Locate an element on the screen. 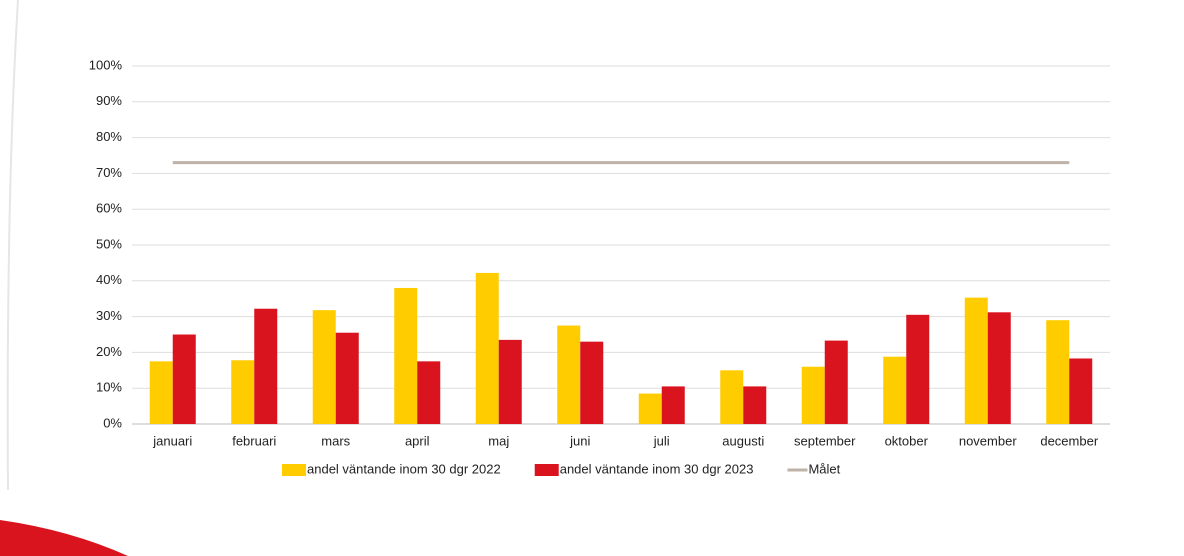  x-tick-label: juni is located at coordinates (579, 440).